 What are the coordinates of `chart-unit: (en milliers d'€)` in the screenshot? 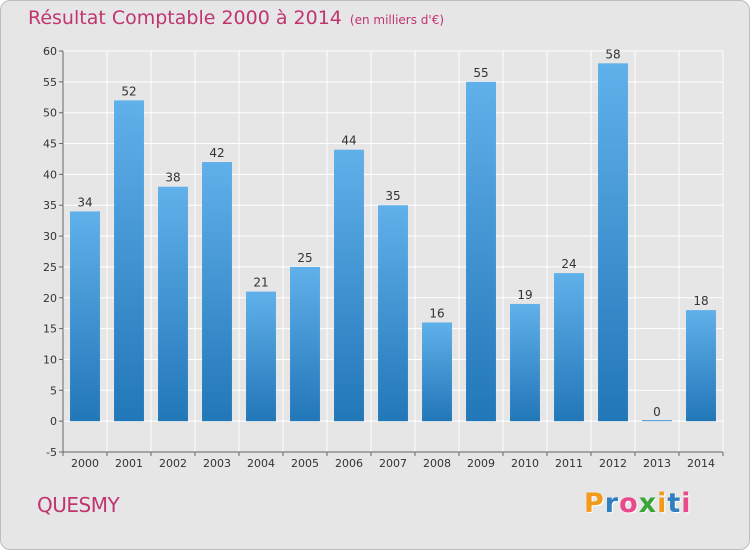 It's located at (397, 20).